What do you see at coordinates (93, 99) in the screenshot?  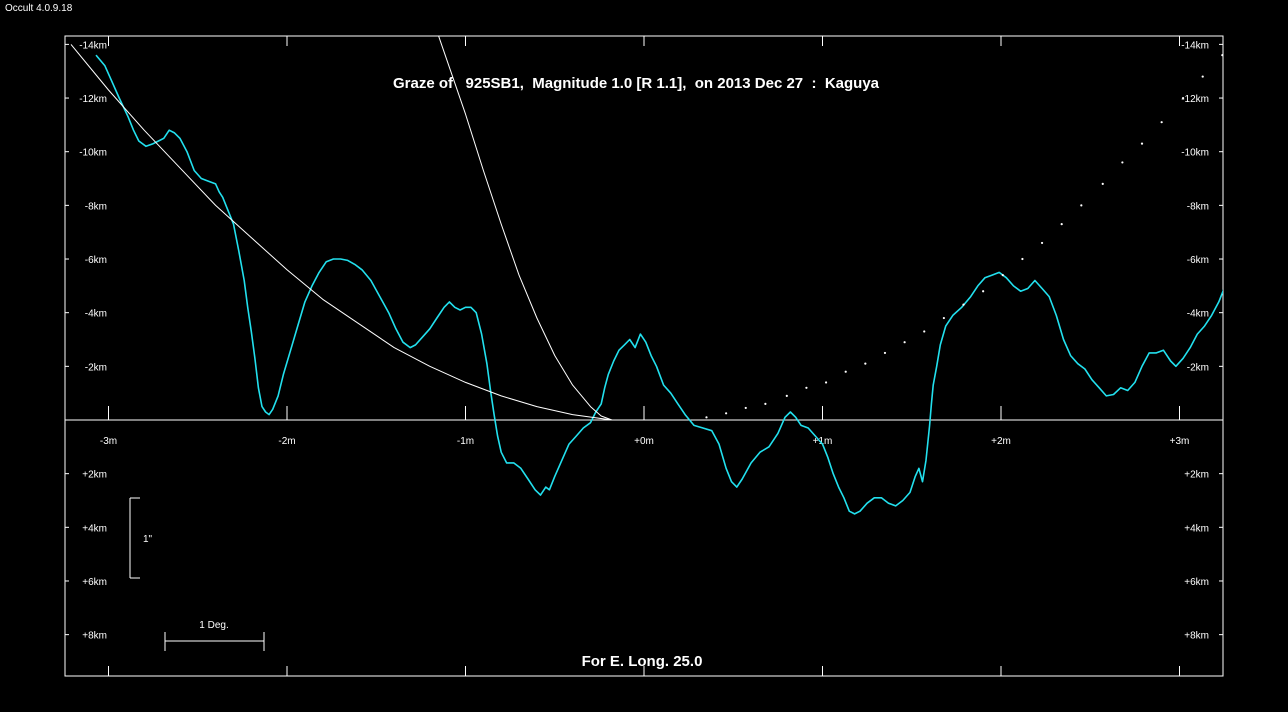 I see `y-tick-label-left: -12km` at bounding box center [93, 99].